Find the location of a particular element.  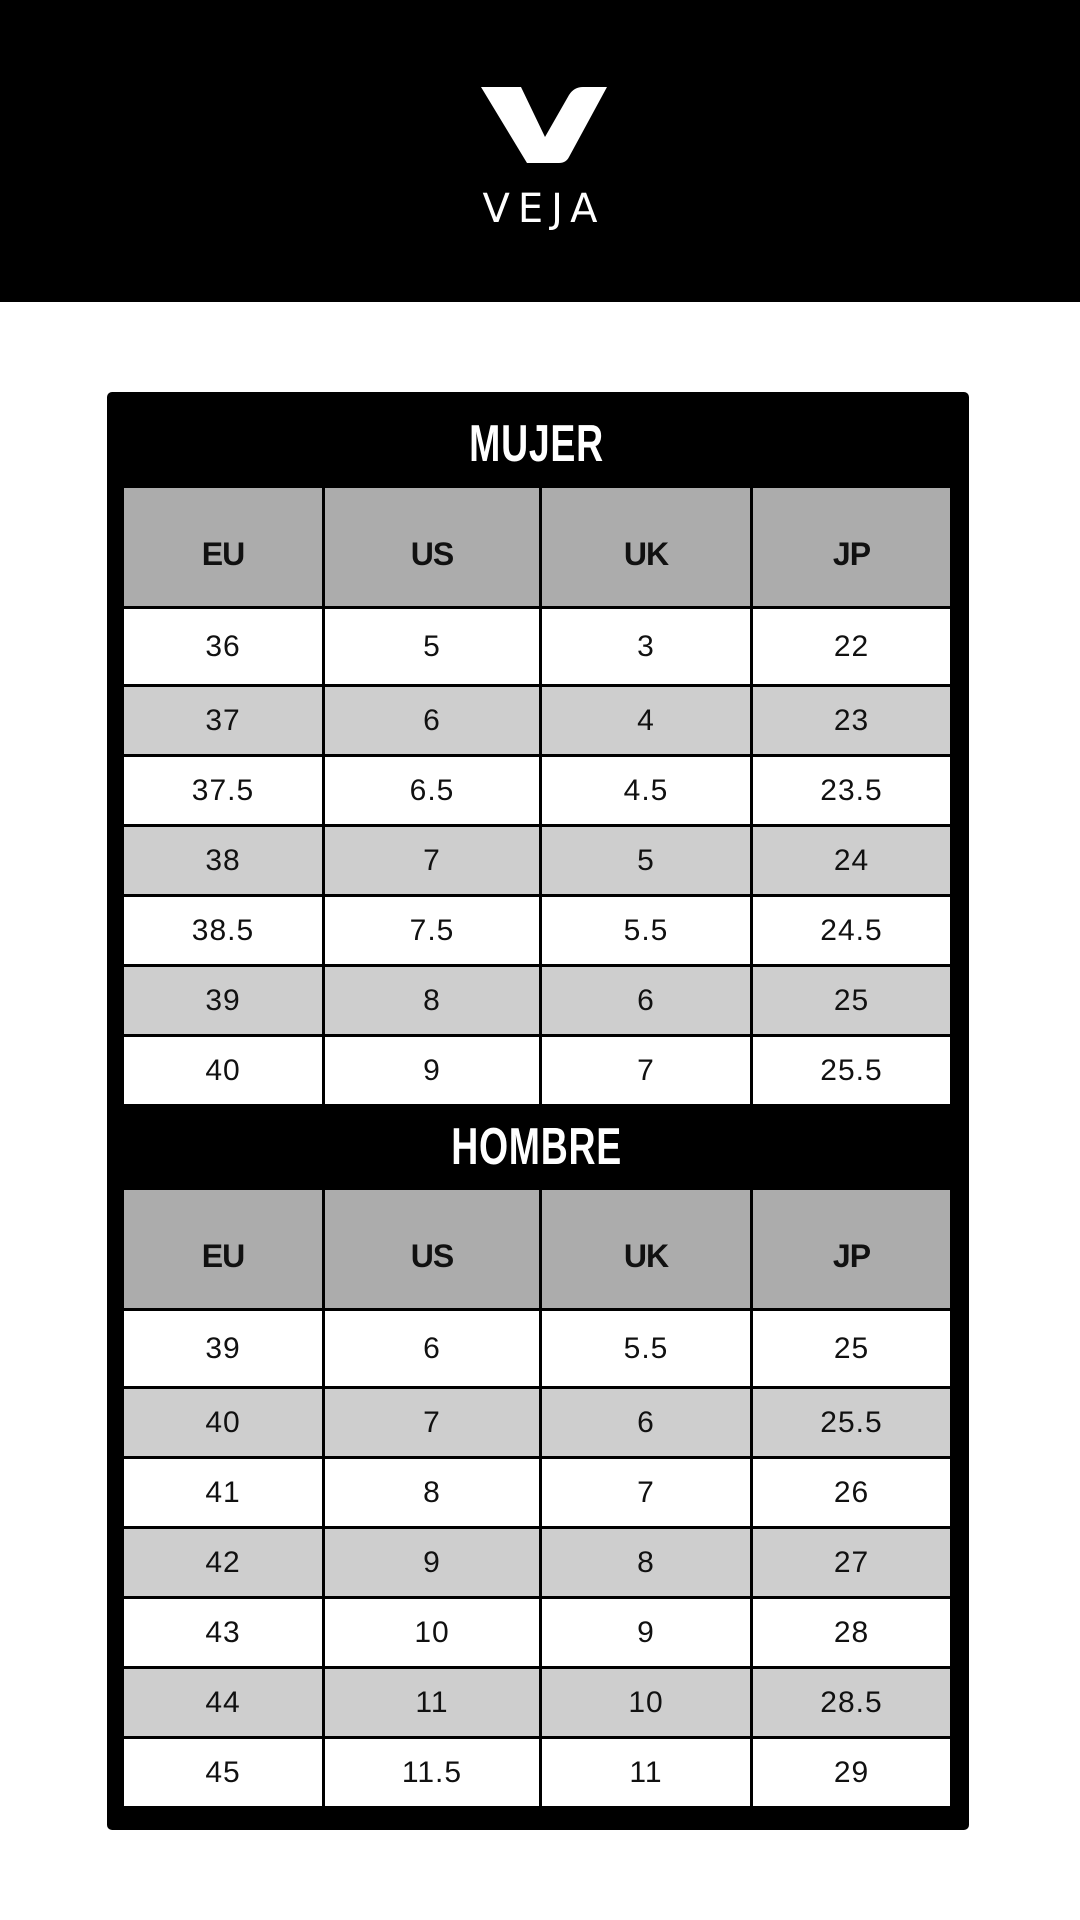

table-cell-eu: 37.5 is located at coordinates (223, 790).